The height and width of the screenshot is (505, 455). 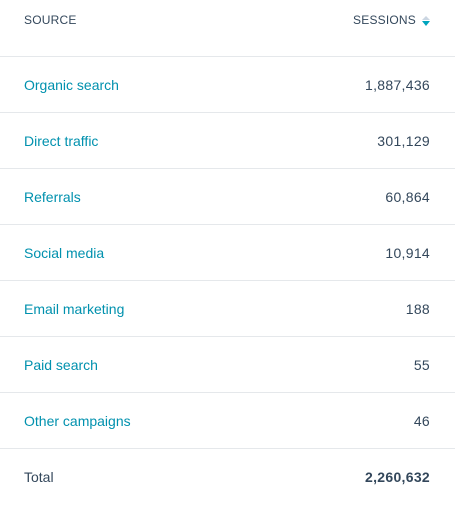 I want to click on source-link-other-campaigns: Other campaigns, so click(x=77, y=420).